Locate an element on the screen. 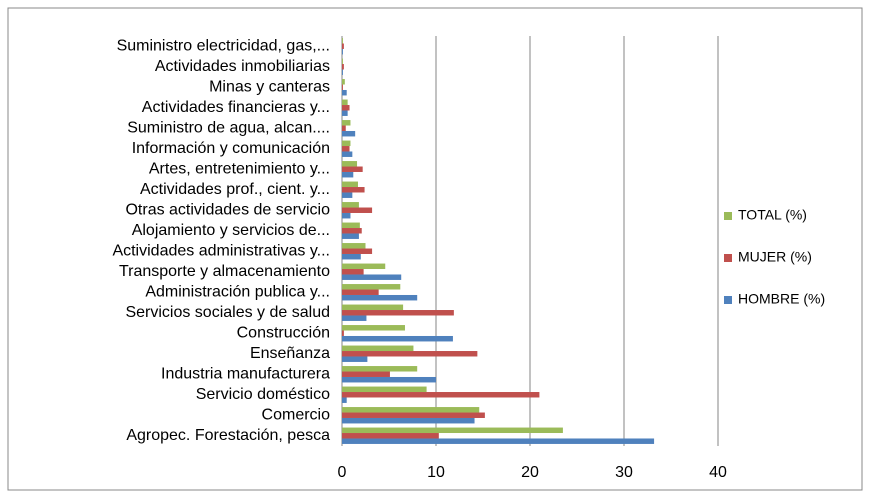 This screenshot has width=870, height=497. y-tick-label: Minas y canteras is located at coordinates (269, 86).